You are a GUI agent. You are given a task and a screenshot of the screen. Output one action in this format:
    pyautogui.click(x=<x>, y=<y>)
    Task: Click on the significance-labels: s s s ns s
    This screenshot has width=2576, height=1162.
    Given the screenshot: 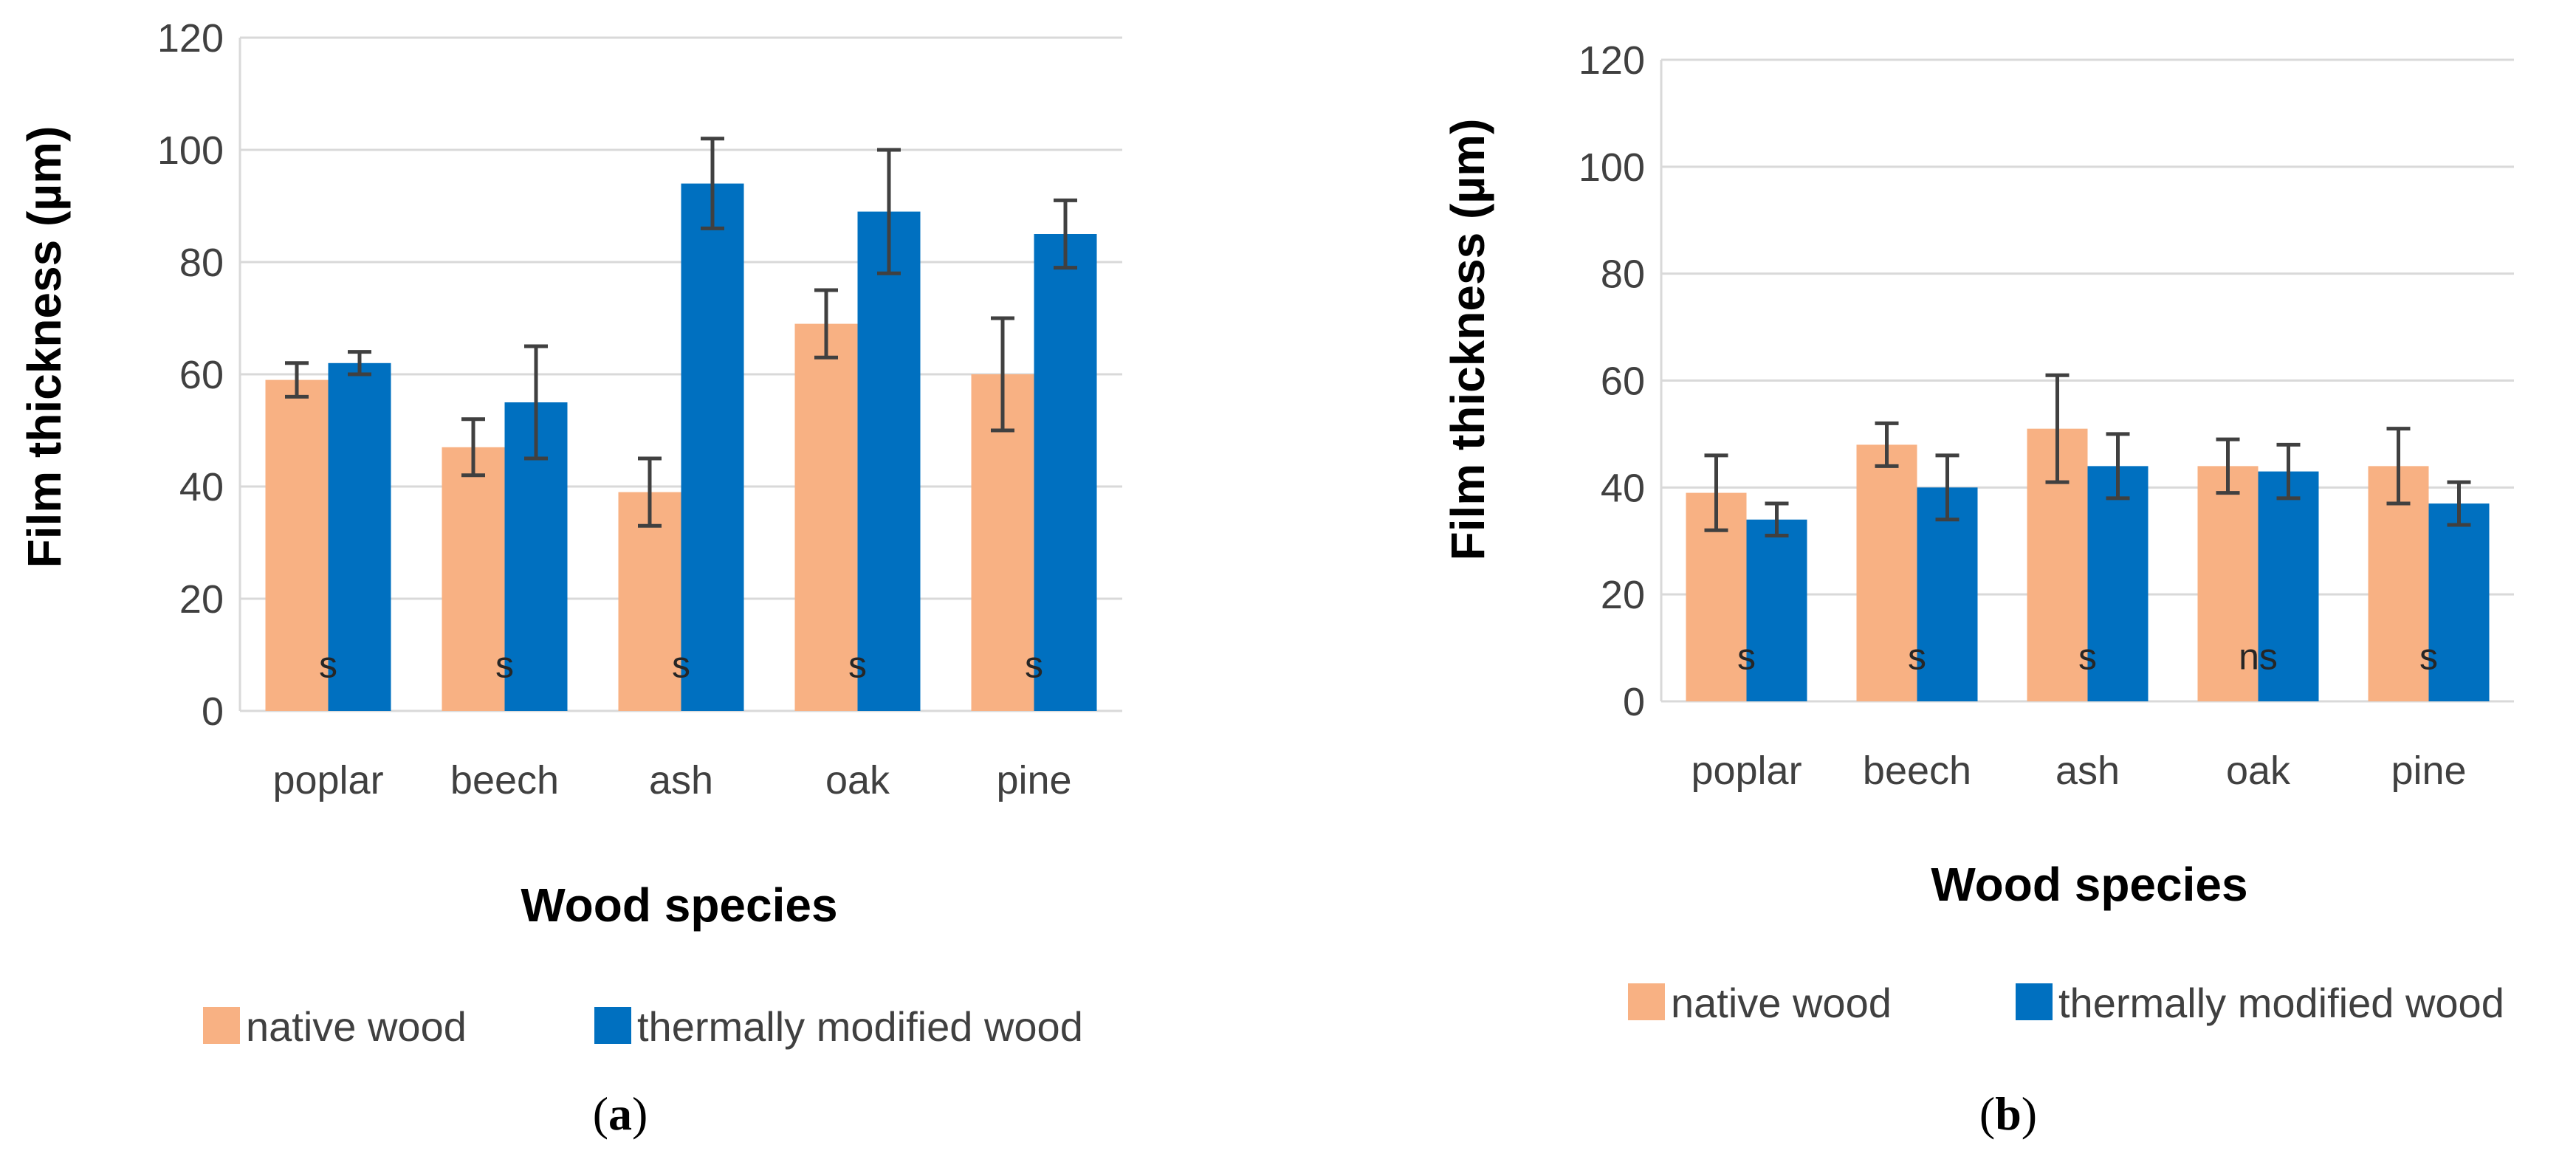 What is the action you would take?
    pyautogui.click(x=2087, y=657)
    